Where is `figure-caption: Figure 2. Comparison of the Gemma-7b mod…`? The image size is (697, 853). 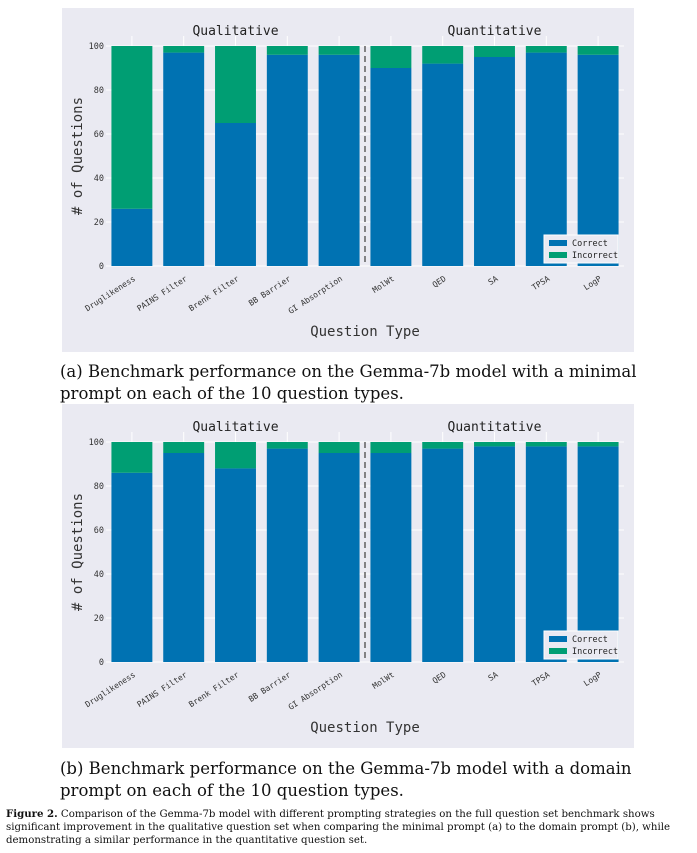 figure-caption: Figure 2. Comparison of the Gemma-7b mod… is located at coordinates (349, 827).